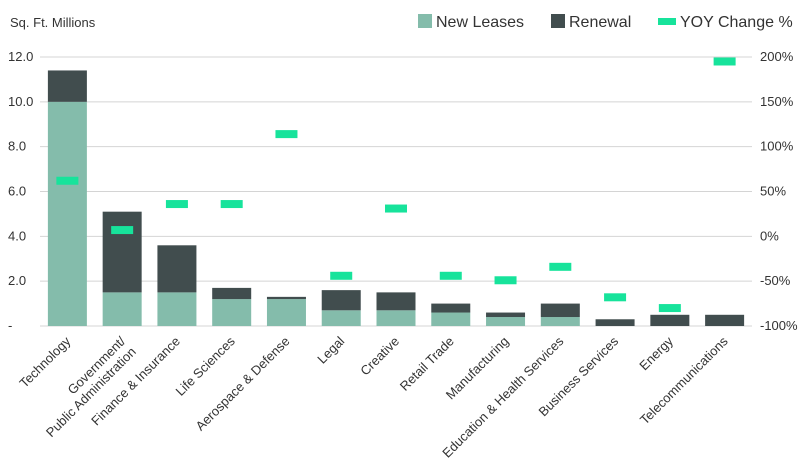  I want to click on y2-tick-label: -50%, so click(775, 280).